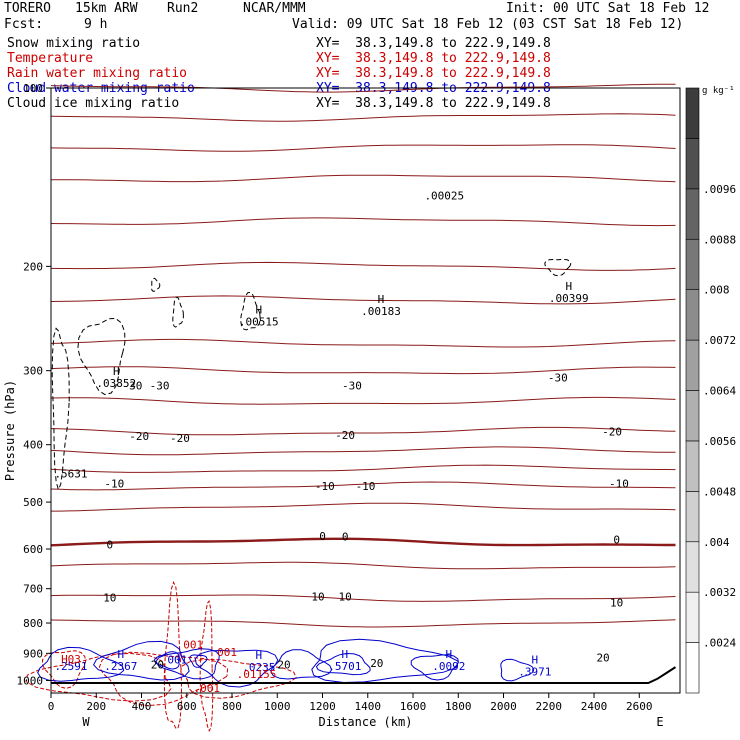 Image resolution: width=740 pixels, height=740 pixels. Describe the element at coordinates (366, 722) in the screenshot. I see `x-axis-label: Distance (km)` at that location.